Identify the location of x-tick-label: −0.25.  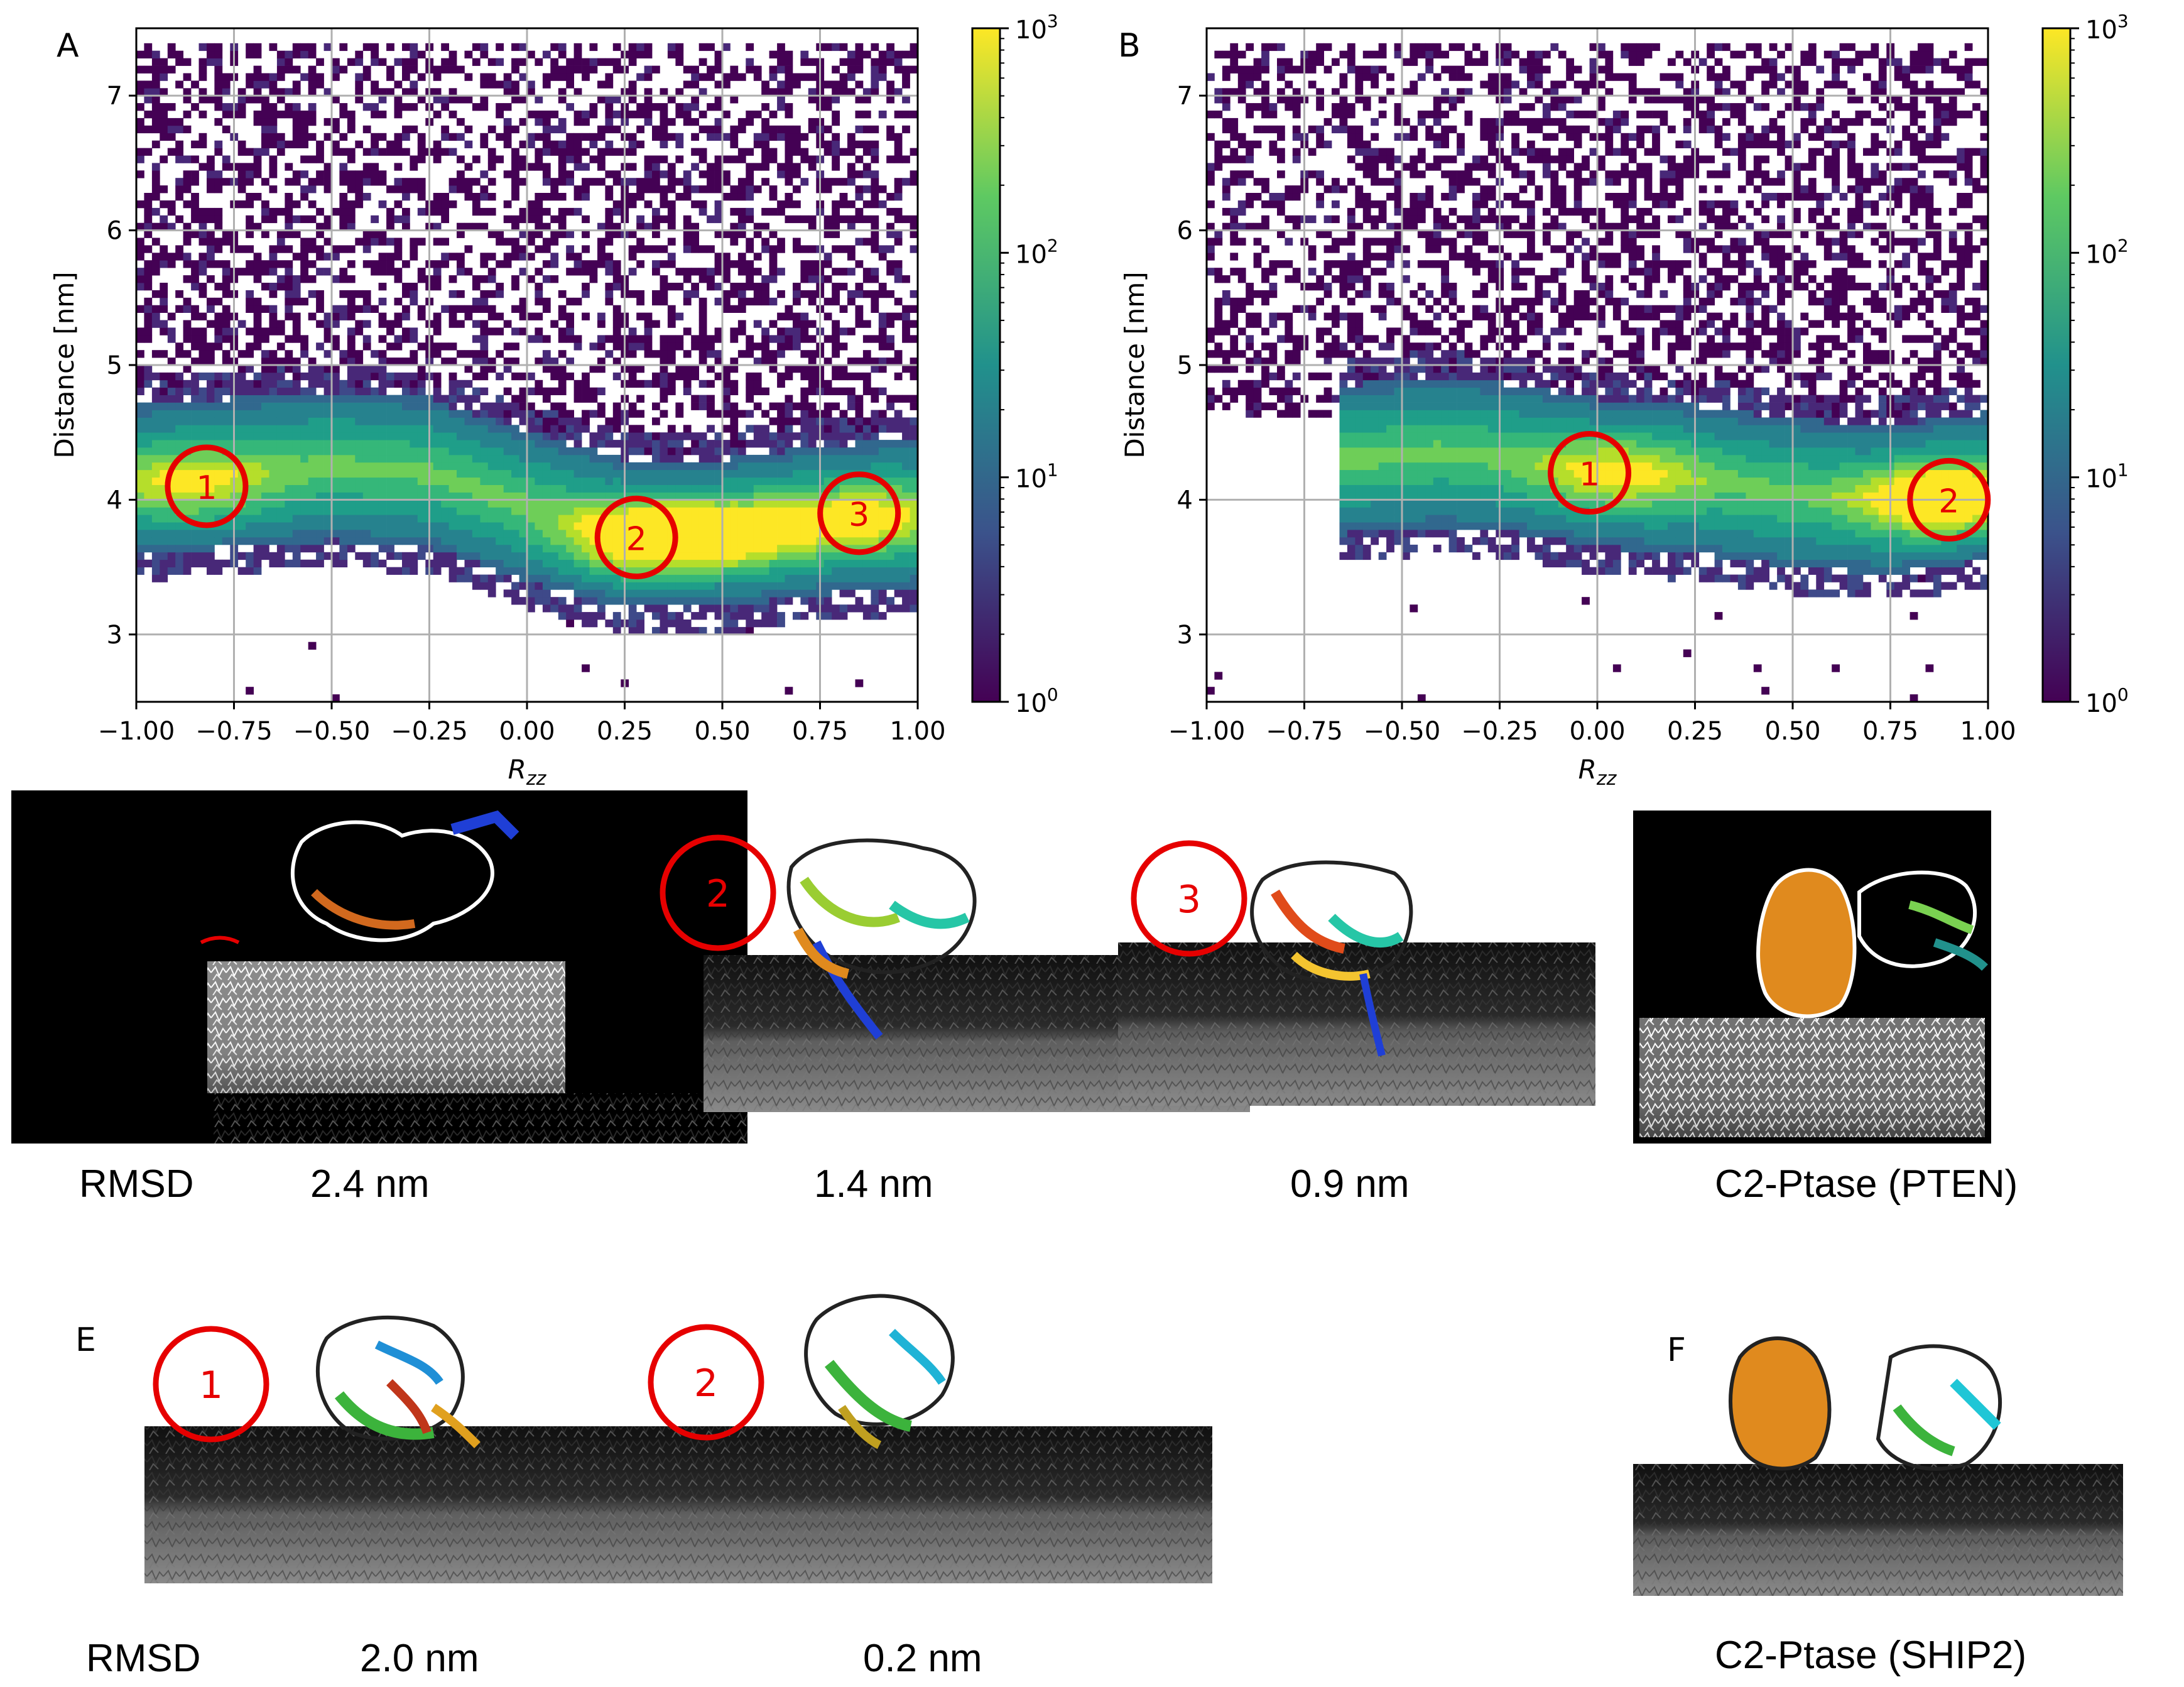
(429, 731).